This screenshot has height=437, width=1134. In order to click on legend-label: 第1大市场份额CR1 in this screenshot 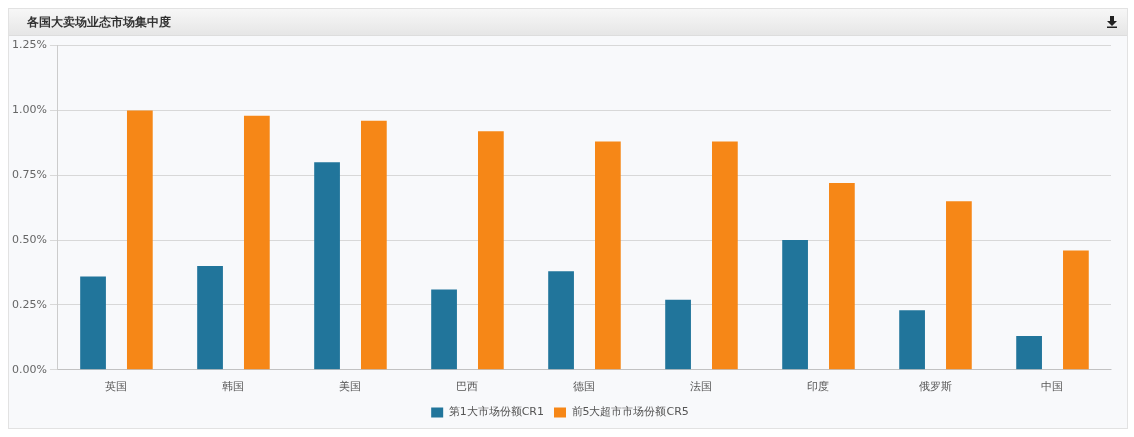, I will do `click(496, 412)`.